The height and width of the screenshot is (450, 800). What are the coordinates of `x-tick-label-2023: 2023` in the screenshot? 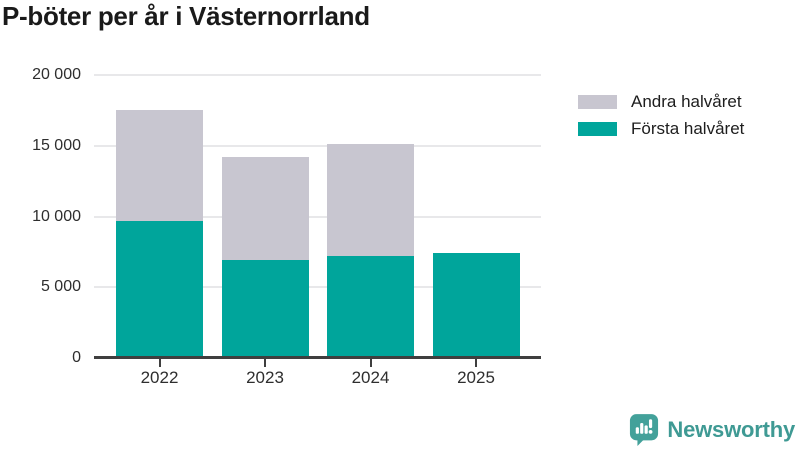 It's located at (265, 377).